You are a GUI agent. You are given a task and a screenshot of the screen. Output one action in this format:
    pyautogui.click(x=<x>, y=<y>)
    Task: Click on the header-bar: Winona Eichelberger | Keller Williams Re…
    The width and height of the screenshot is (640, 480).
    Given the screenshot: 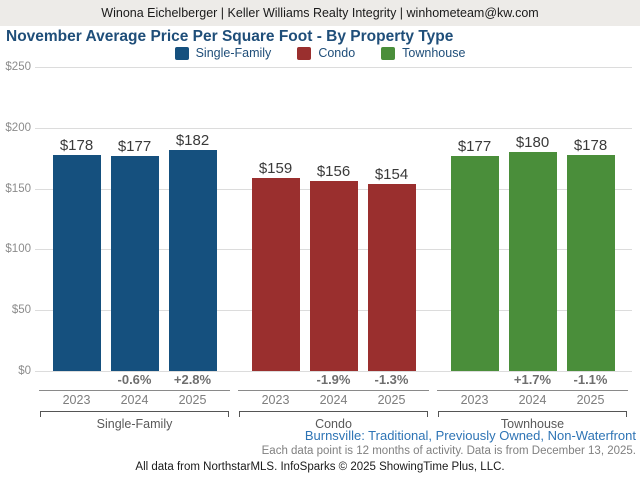 What is the action you would take?
    pyautogui.click(x=320, y=13)
    